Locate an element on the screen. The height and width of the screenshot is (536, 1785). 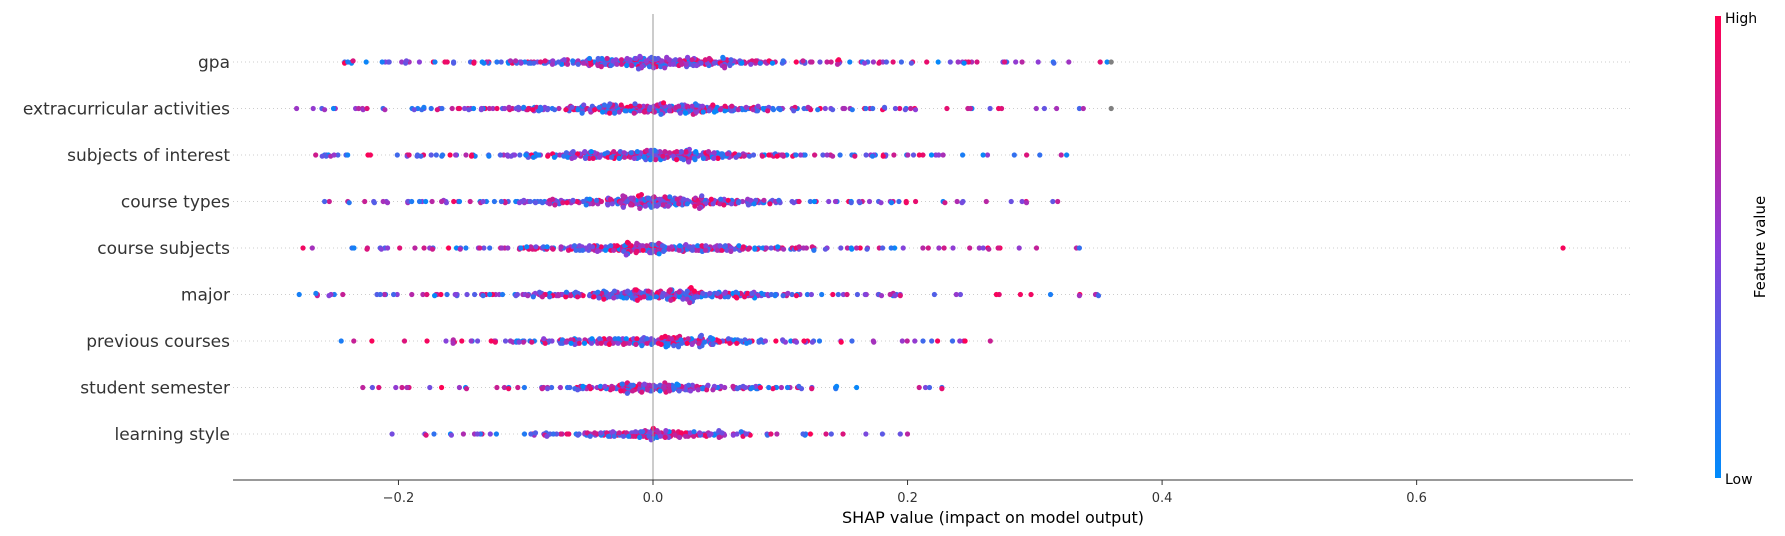
x-axis-title: SHAP value (impact on model output) is located at coordinates (993, 517).